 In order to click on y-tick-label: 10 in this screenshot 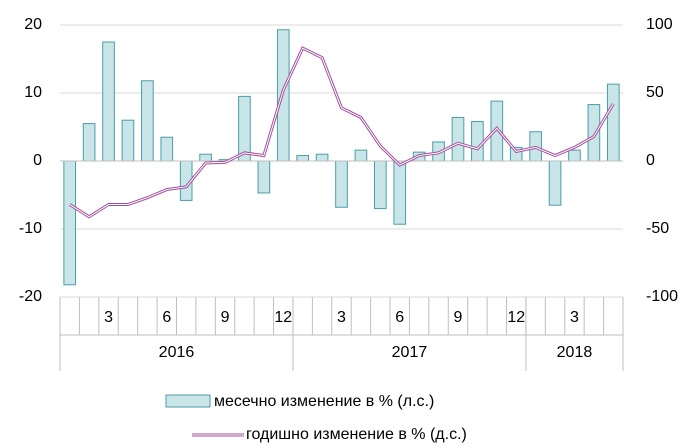, I will do `click(33, 92)`.